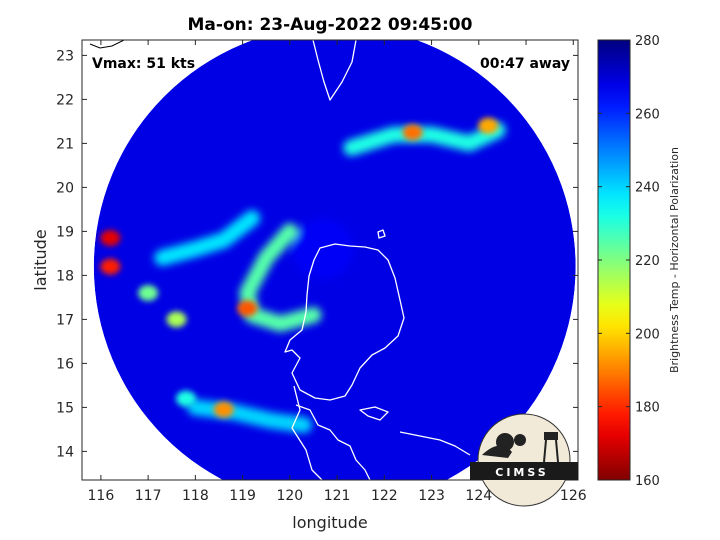 Image resolution: width=720 pixels, height=540 pixels. I want to click on colorbar-tick-label: 180, so click(647, 408).